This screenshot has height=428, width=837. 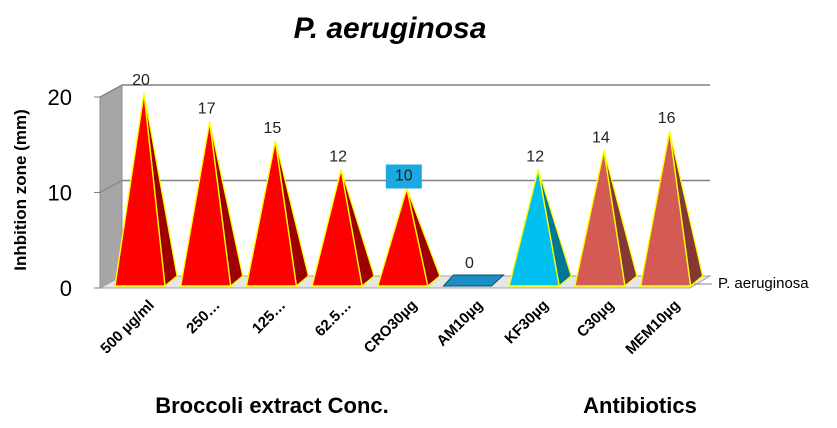 I want to click on y-tick-label: 10, so click(x=60, y=193).